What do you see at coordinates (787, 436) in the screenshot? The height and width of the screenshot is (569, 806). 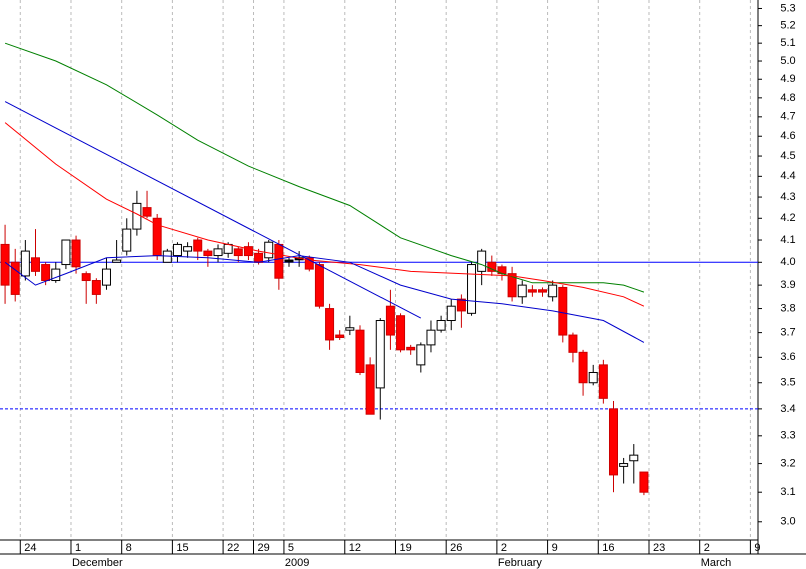 I see `y-tick-label: 3.3` at bounding box center [787, 436].